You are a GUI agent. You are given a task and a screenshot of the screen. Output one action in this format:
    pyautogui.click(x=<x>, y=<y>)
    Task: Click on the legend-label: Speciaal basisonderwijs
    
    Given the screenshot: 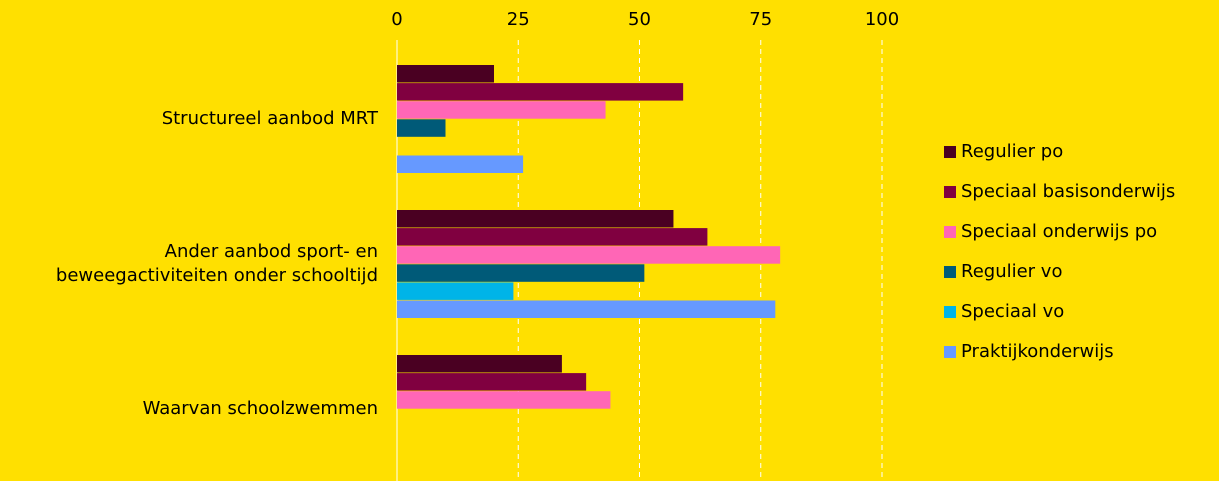 What is the action you would take?
    pyautogui.click(x=1068, y=191)
    